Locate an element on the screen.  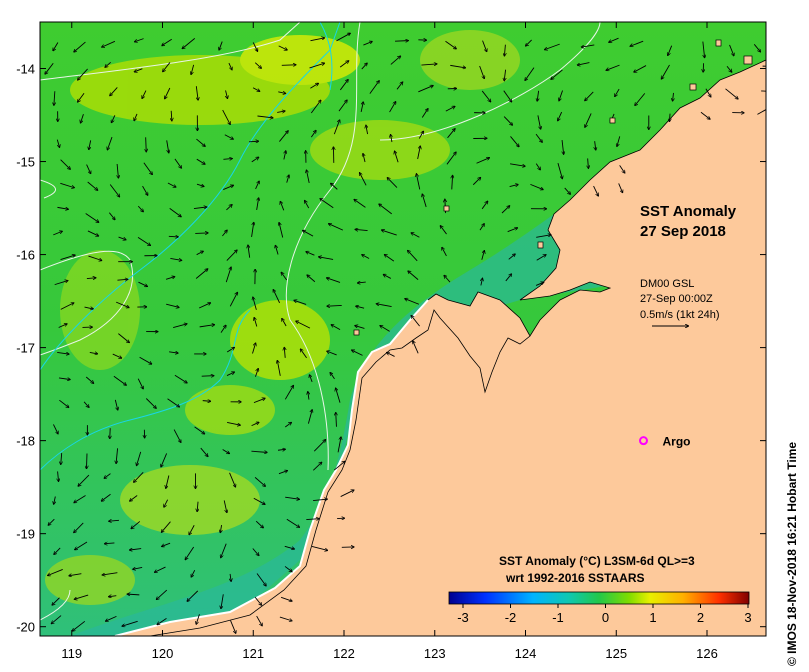
lat-tick-label: -14 is located at coordinates (25, 69).